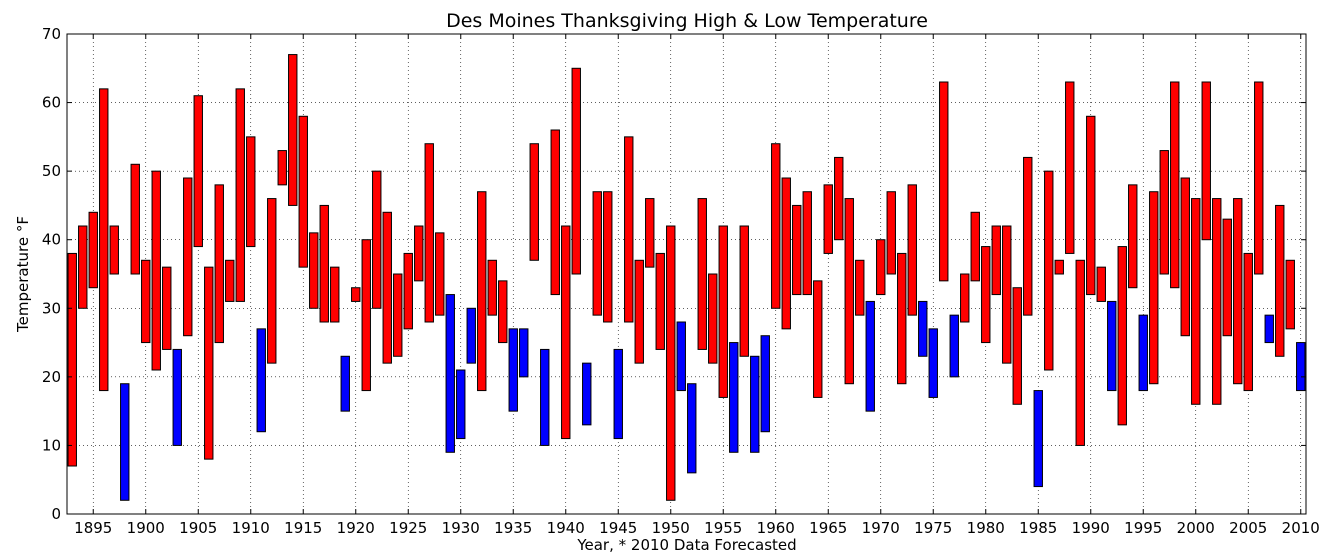 Image resolution: width=1328 pixels, height=557 pixels. What do you see at coordinates (272, 281) in the screenshot?
I see `bar-1912` at bounding box center [272, 281].